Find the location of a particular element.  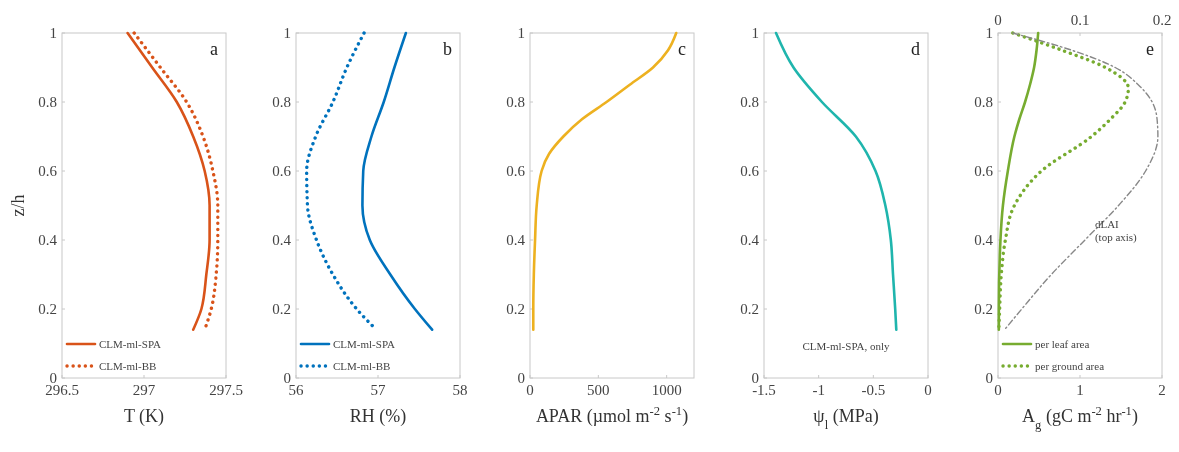

legend-label: per leaf area is located at coordinates (1062, 344).